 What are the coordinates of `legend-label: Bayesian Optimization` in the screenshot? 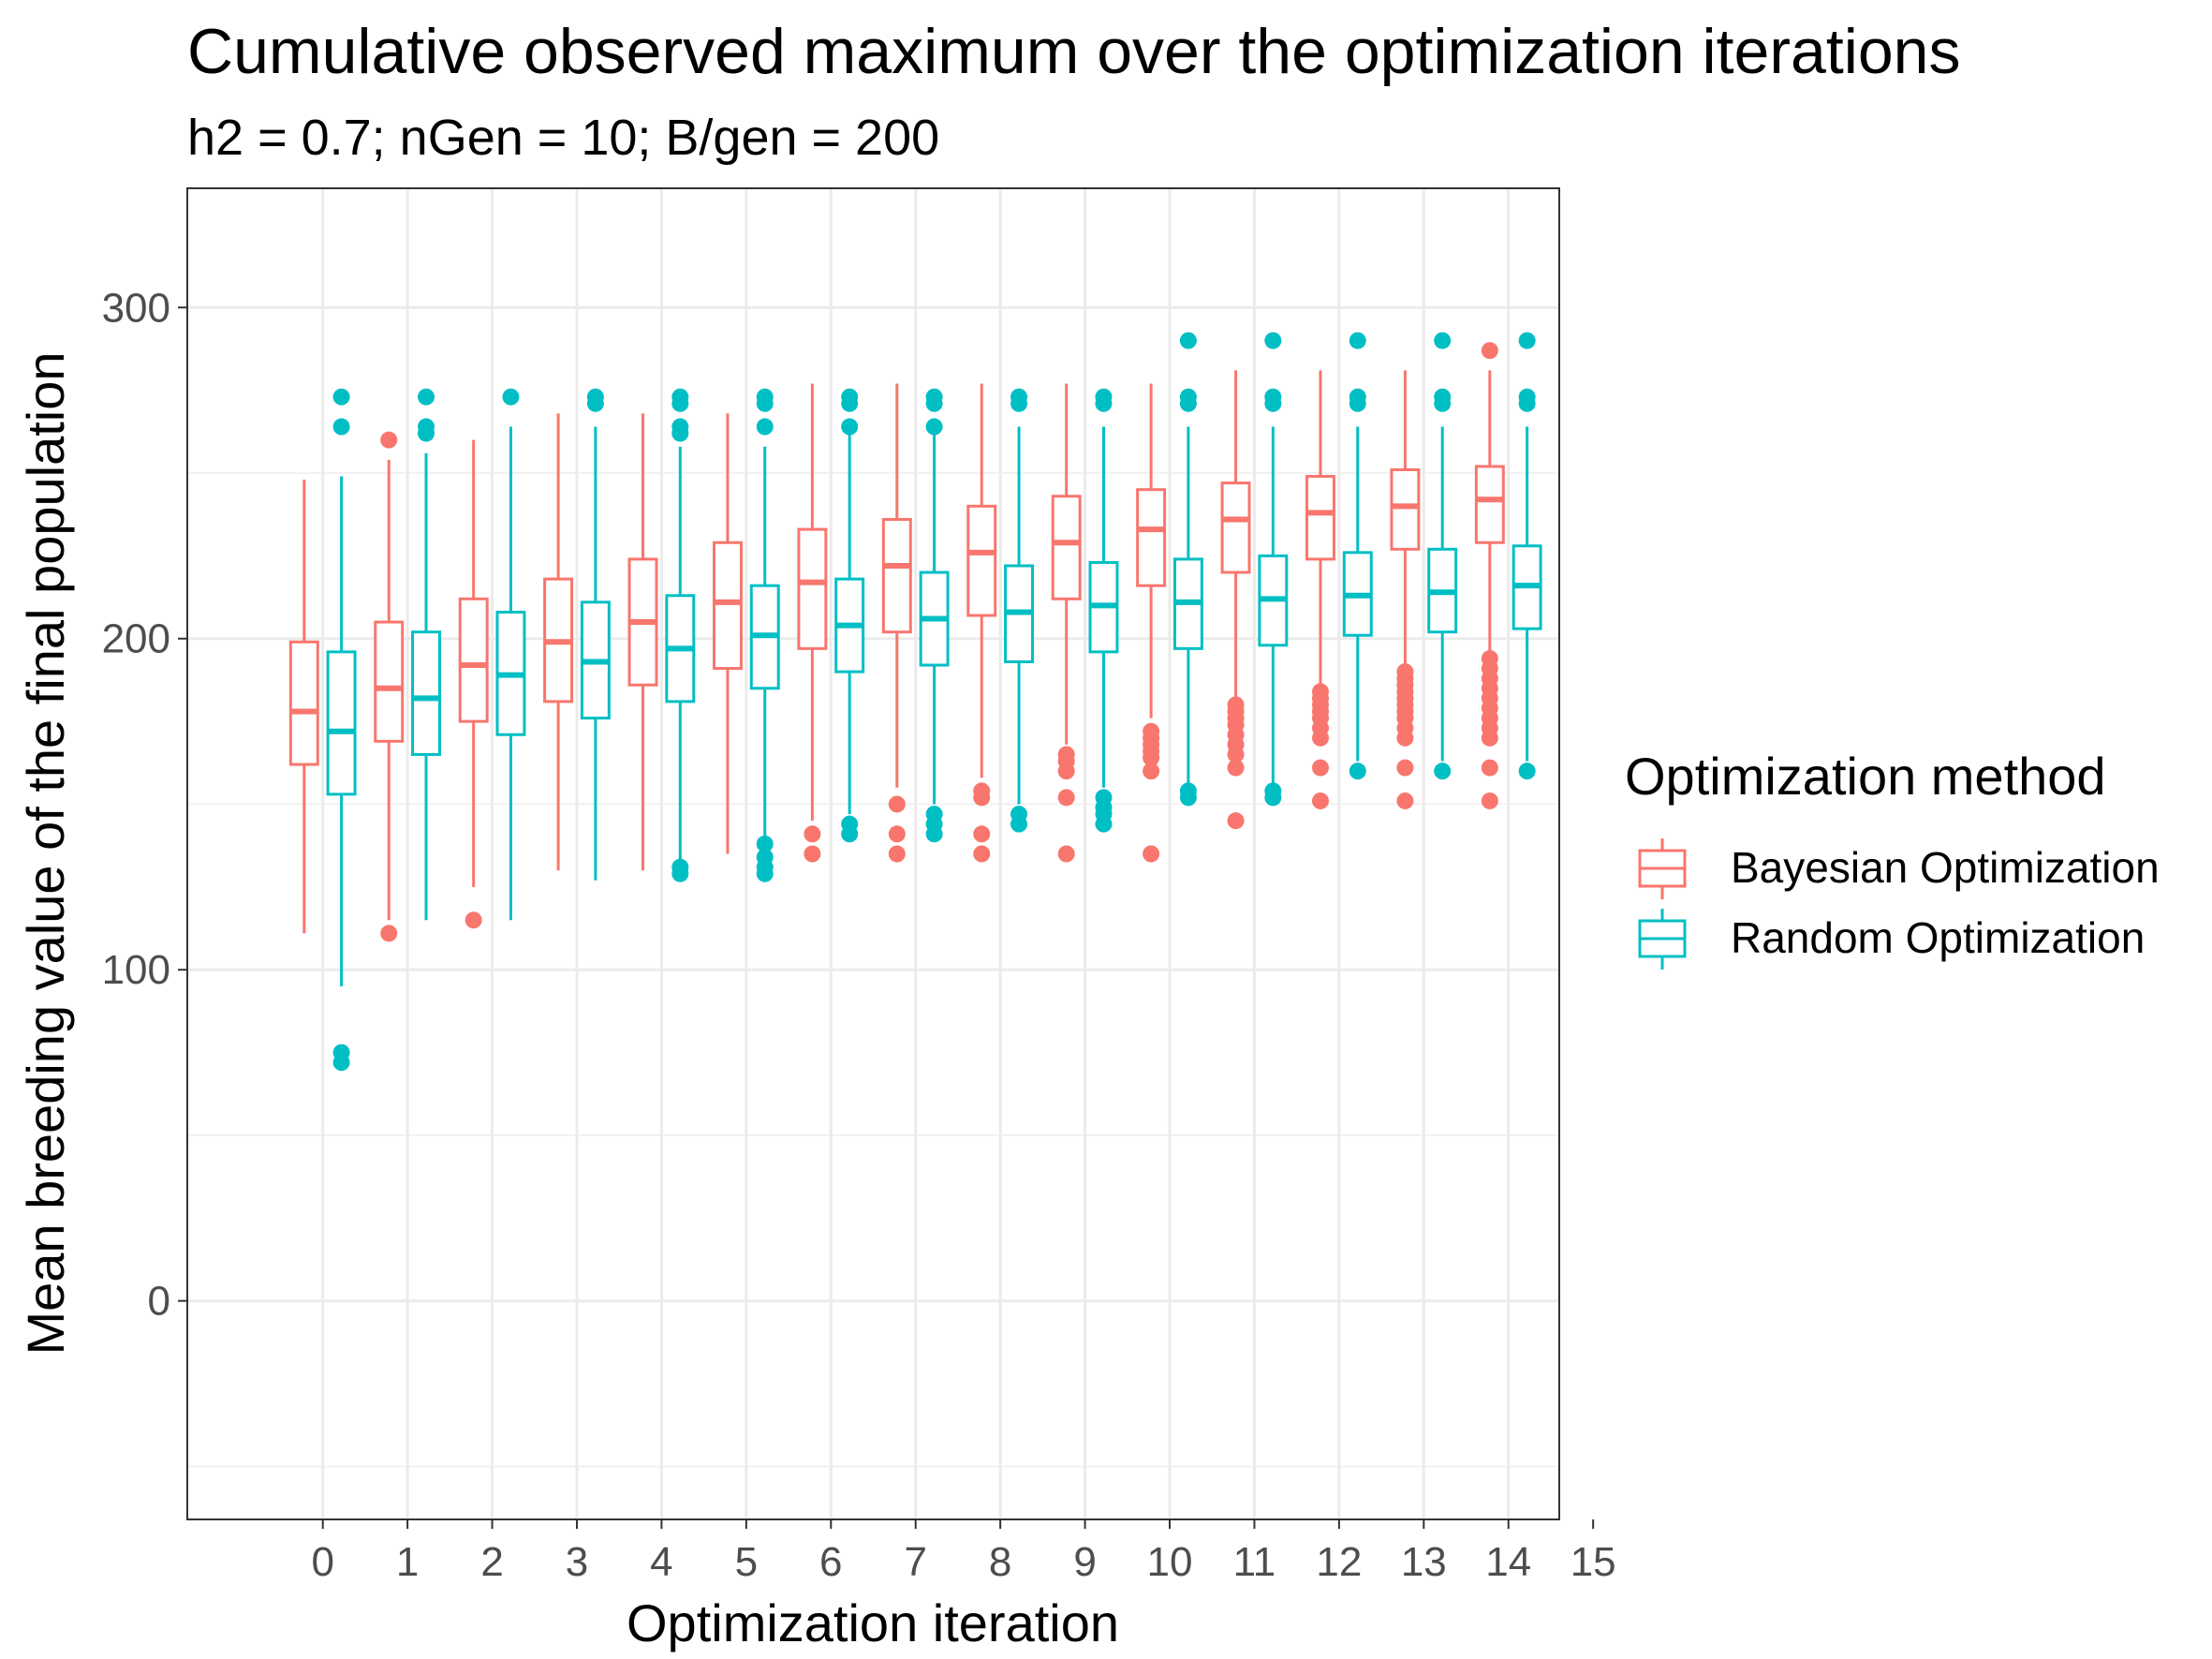 It's located at (1945, 868).